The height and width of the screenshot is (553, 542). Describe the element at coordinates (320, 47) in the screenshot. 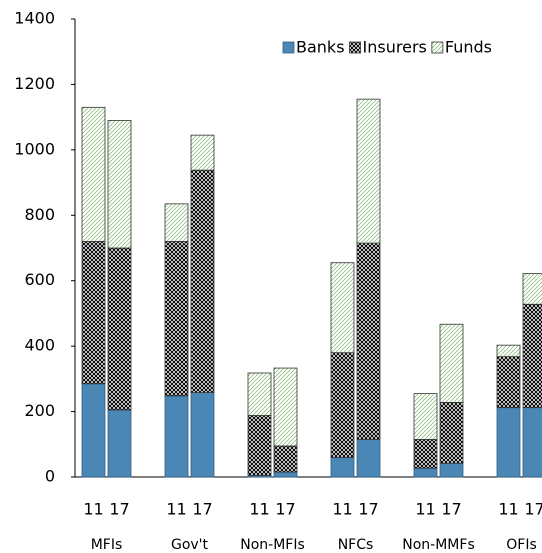

I see `legend-label: Banks` at that location.